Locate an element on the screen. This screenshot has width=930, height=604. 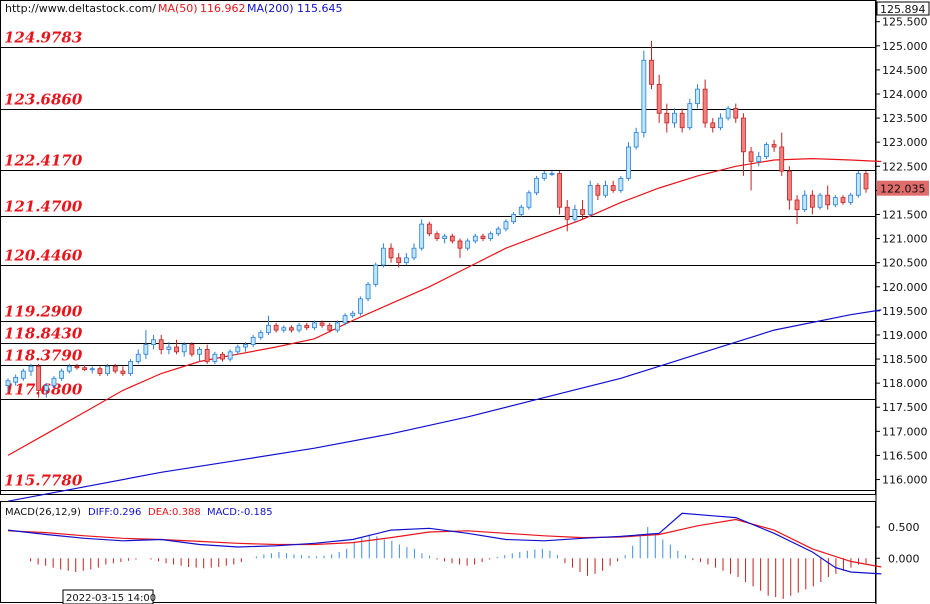
y-tick-label: 116.500 is located at coordinates (905, 455).